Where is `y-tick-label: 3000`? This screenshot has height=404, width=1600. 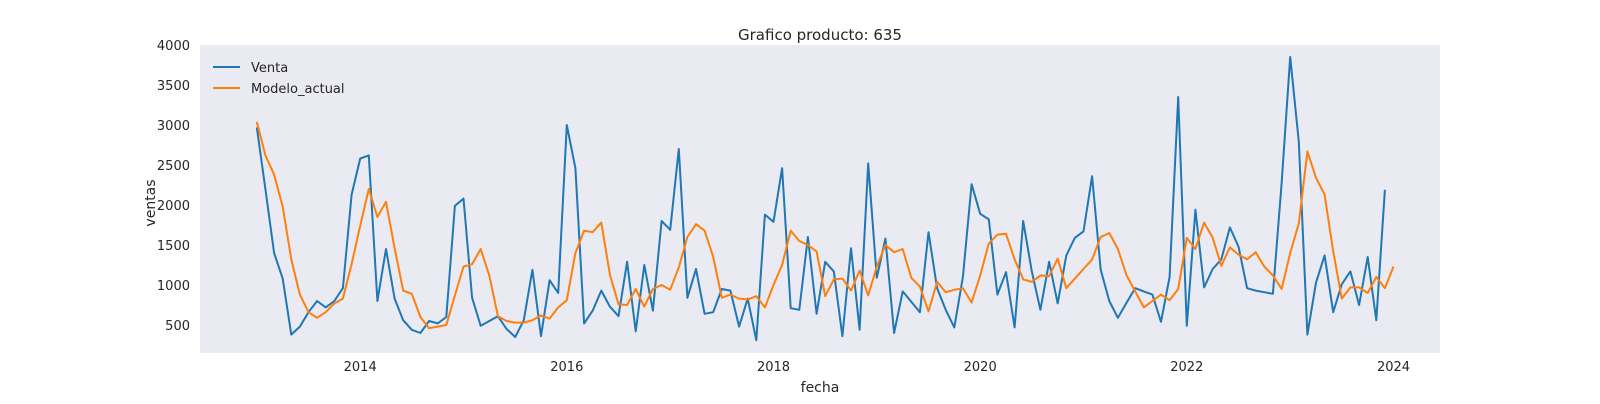
y-tick-label: 3000 is located at coordinates (173, 126).